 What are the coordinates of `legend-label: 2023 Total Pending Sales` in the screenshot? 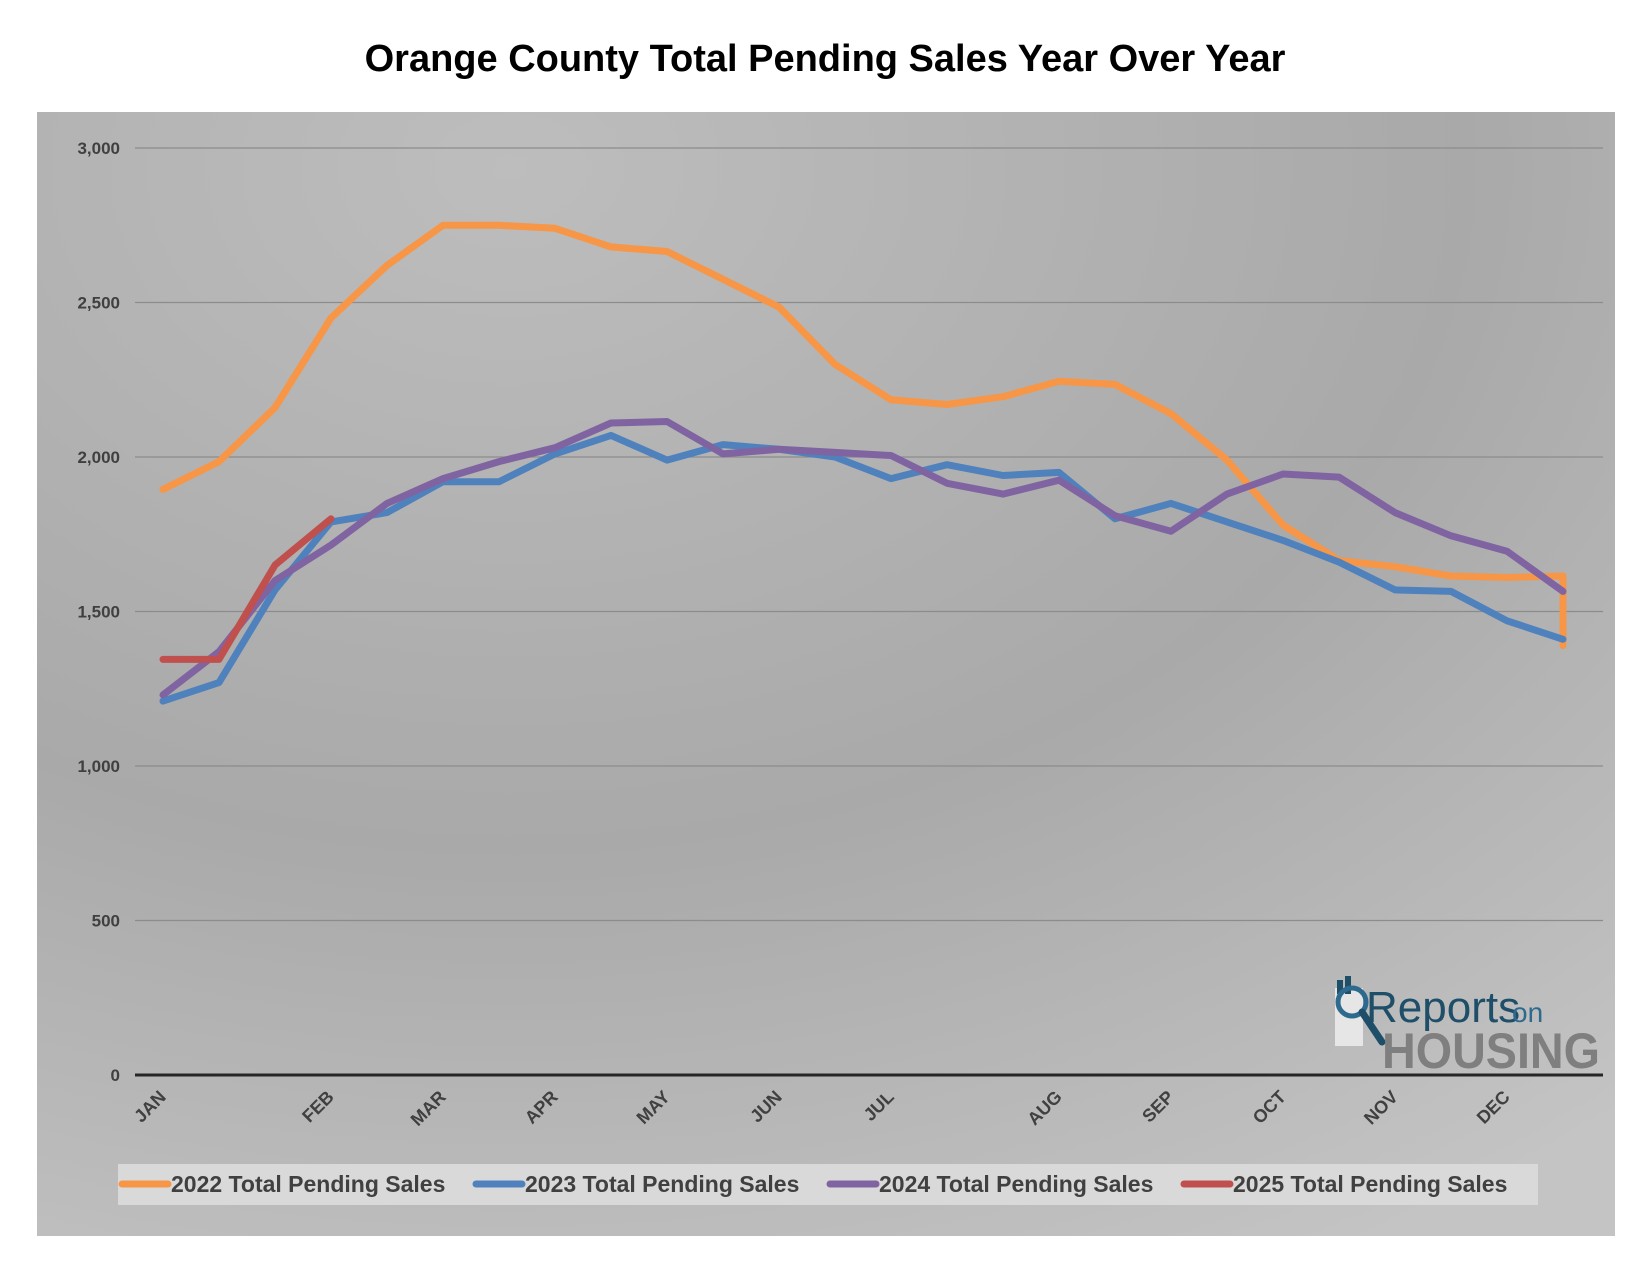 It's located at (662, 1184).